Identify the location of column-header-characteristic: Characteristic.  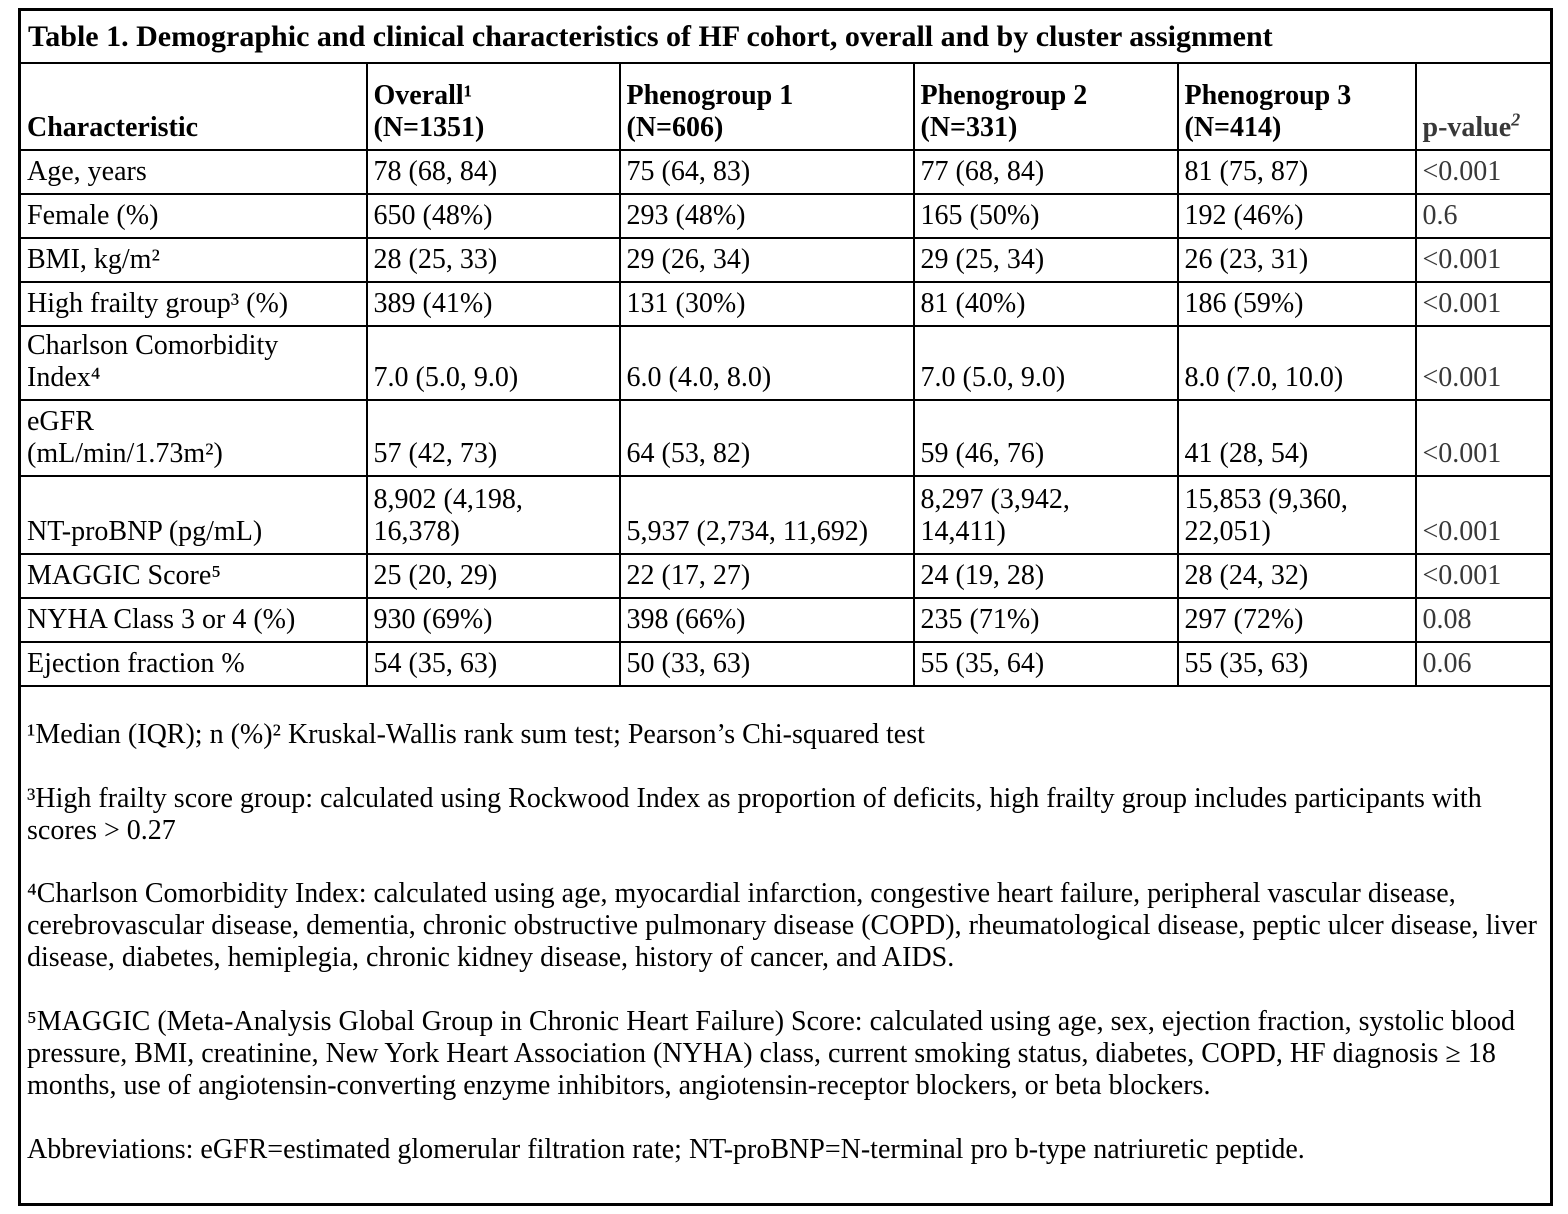
(193, 106).